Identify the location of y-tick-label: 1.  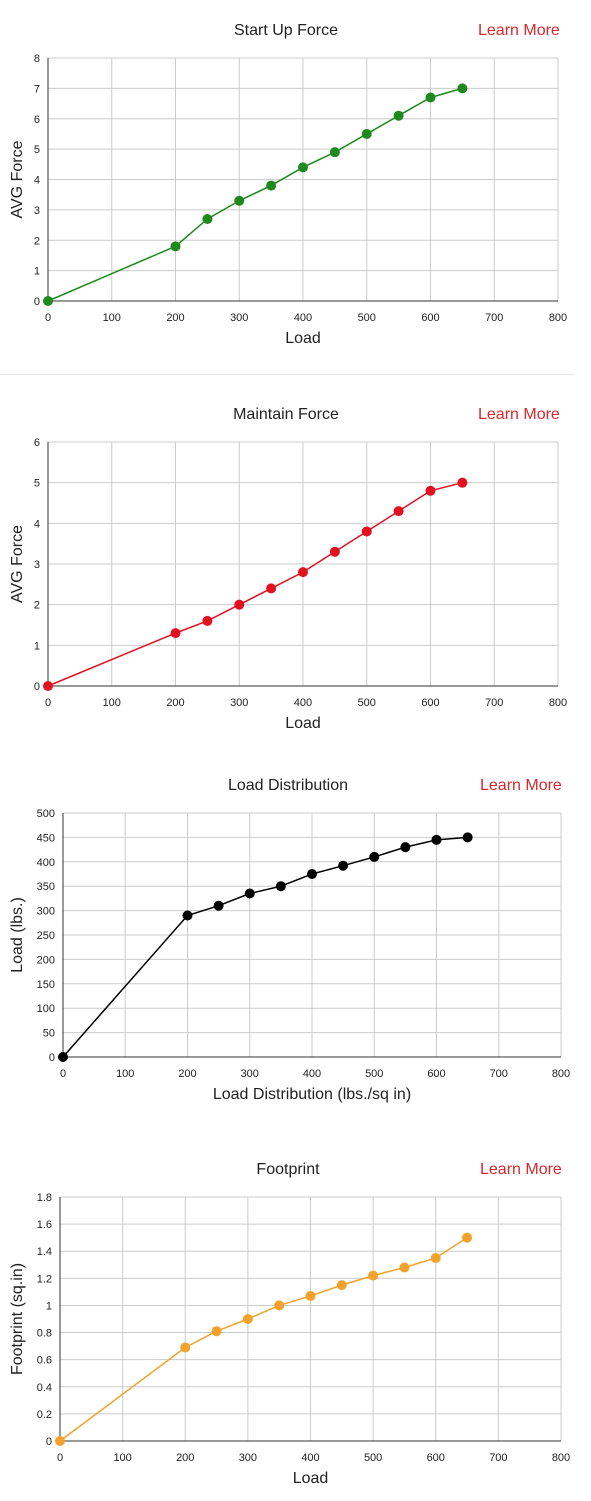
(49, 1306).